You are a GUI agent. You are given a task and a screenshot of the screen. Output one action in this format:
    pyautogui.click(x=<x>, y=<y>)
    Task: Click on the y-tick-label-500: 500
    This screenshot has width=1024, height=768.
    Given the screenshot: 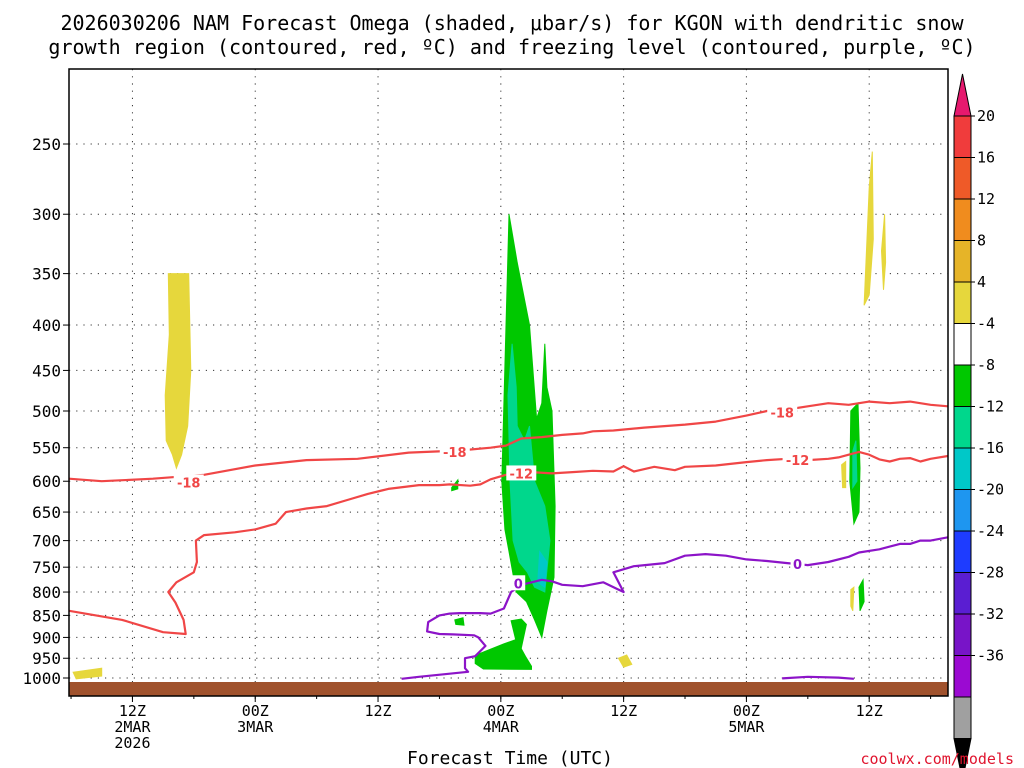 What is the action you would take?
    pyautogui.click(x=46, y=411)
    